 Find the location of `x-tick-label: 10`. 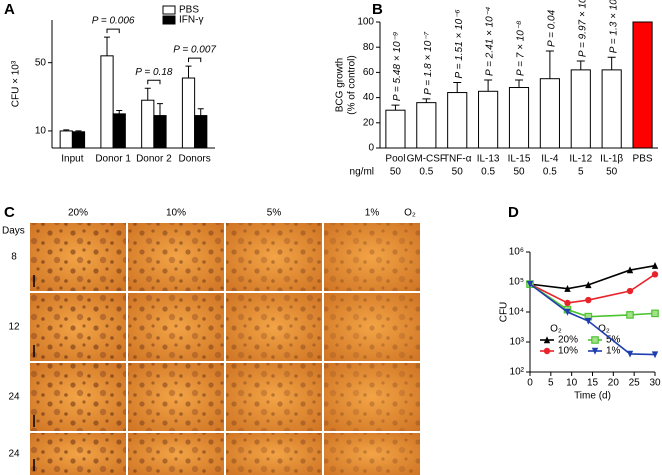

x-tick-label: 10 is located at coordinates (572, 383).